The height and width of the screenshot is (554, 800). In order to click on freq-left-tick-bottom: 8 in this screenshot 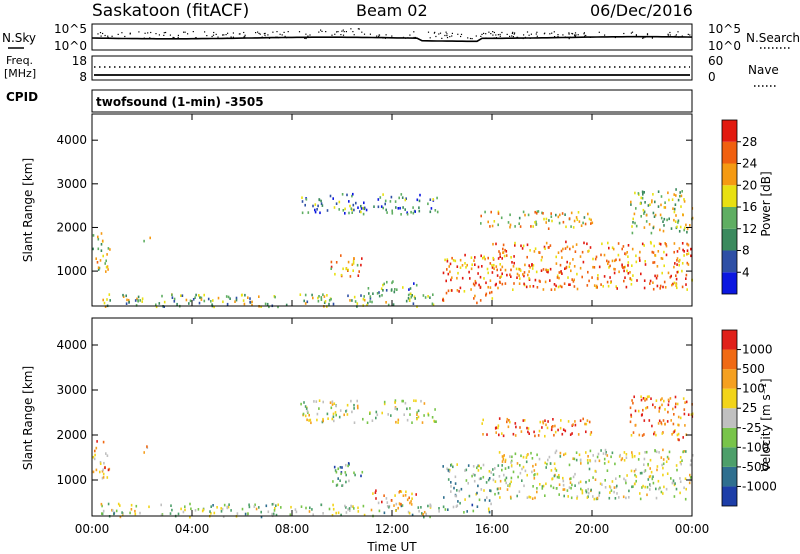, I will do `click(83, 77)`.